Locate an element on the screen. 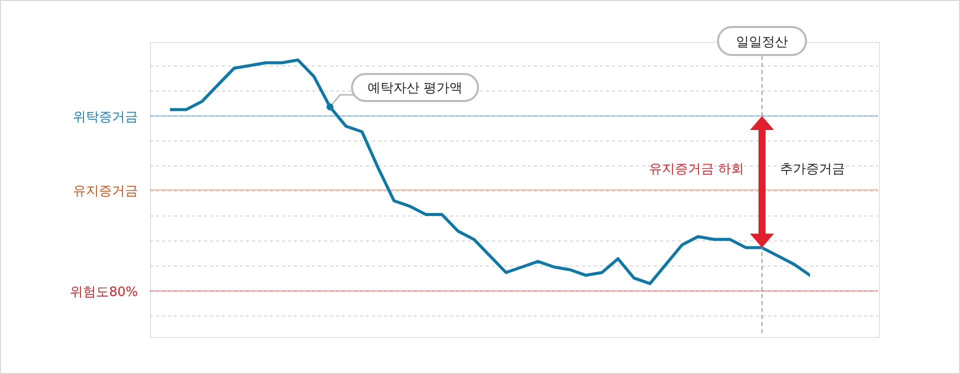 This screenshot has width=960, height=374. ref-line-label: 위탁증거금 is located at coordinates (105, 118).